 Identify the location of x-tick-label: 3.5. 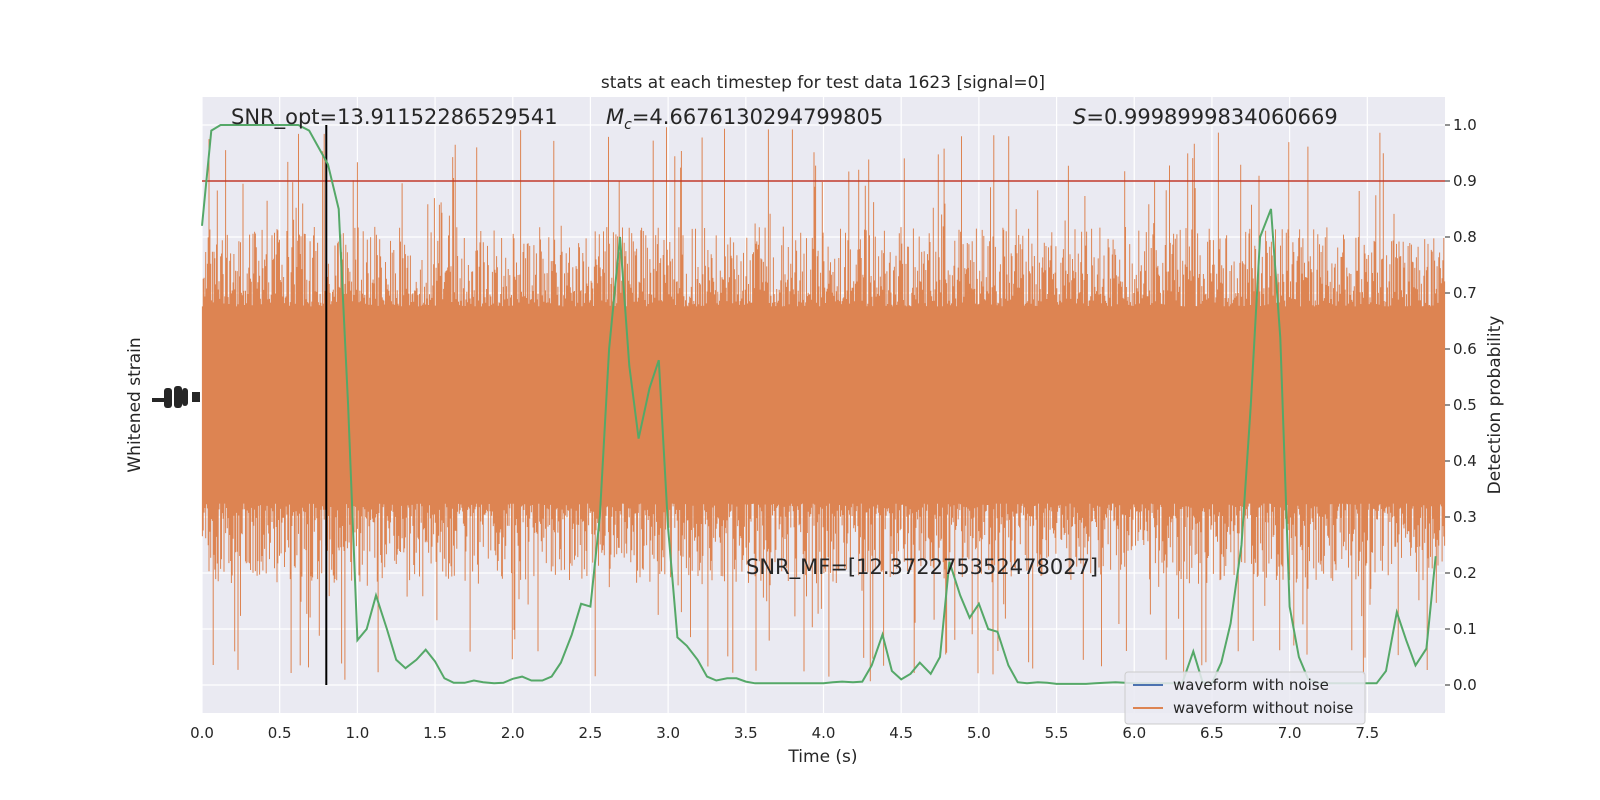
(746, 733).